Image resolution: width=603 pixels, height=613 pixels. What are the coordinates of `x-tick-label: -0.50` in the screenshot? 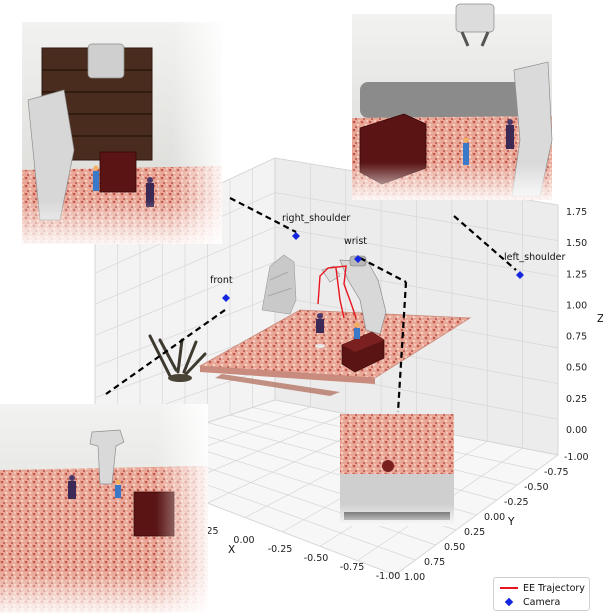 It's located at (316, 558).